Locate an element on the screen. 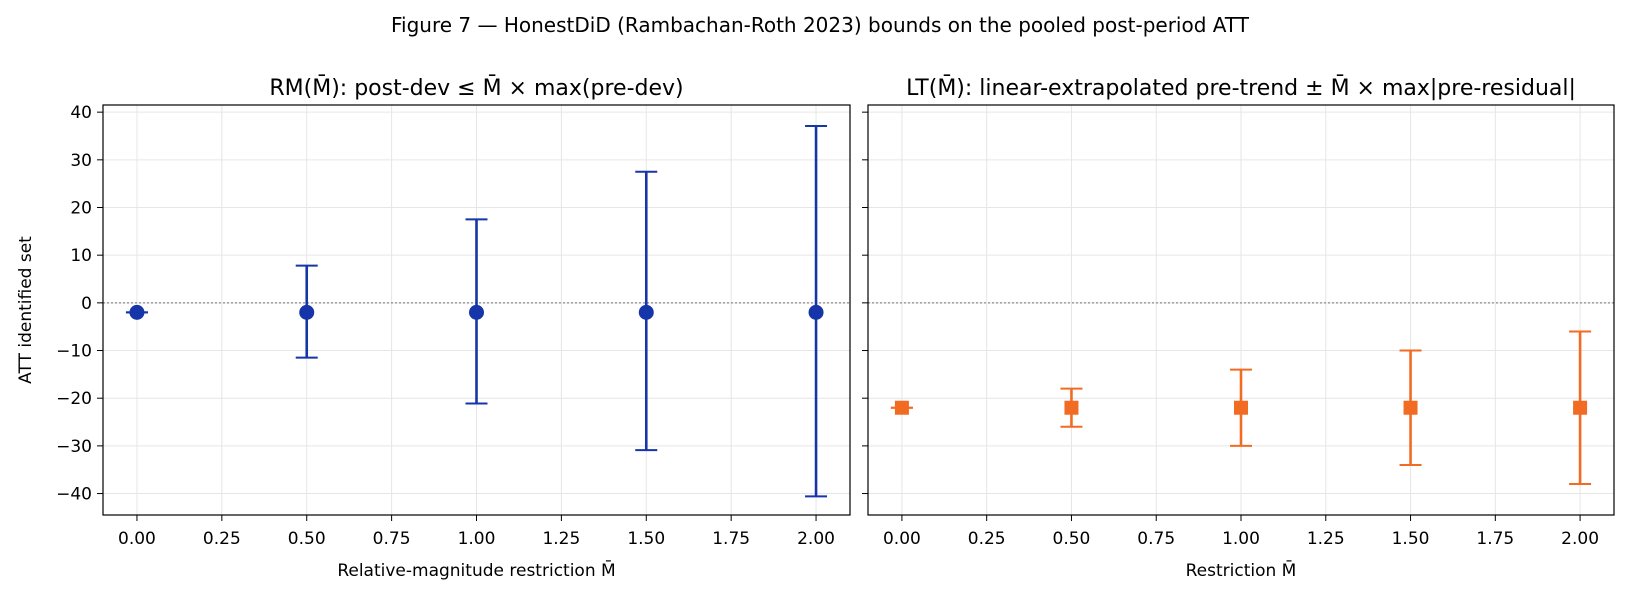  y-tick-label: 30 is located at coordinates (81, 161).